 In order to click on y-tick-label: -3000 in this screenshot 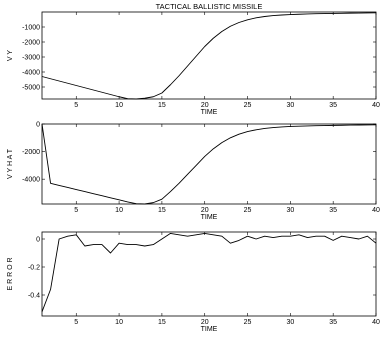, I will do `click(31, 58)`.